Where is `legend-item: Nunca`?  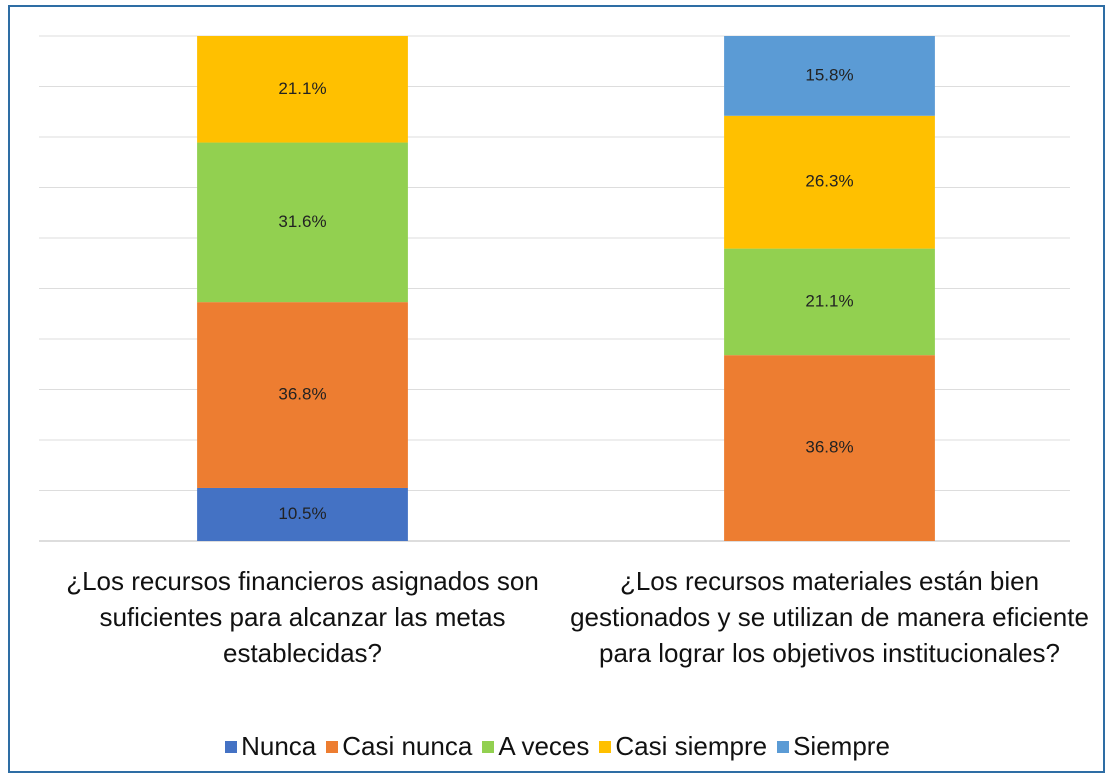
legend-item: Nunca is located at coordinates (270, 746).